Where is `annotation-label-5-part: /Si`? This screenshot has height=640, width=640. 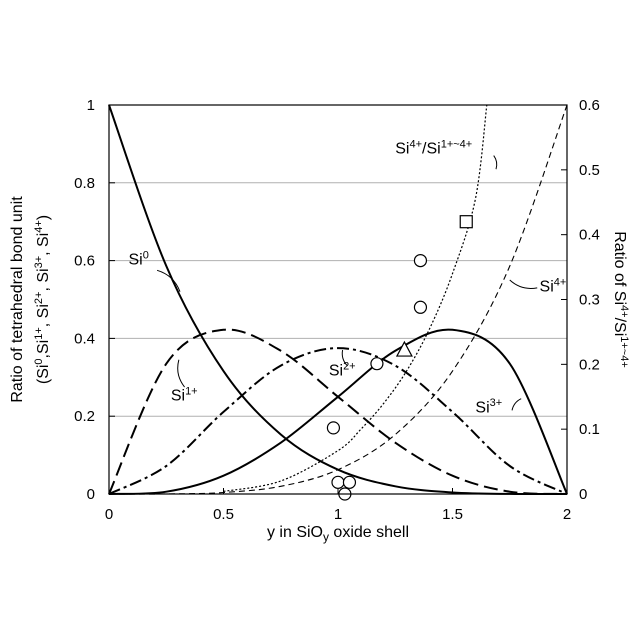 annotation-label-5-part: /Si is located at coordinates (431, 149).